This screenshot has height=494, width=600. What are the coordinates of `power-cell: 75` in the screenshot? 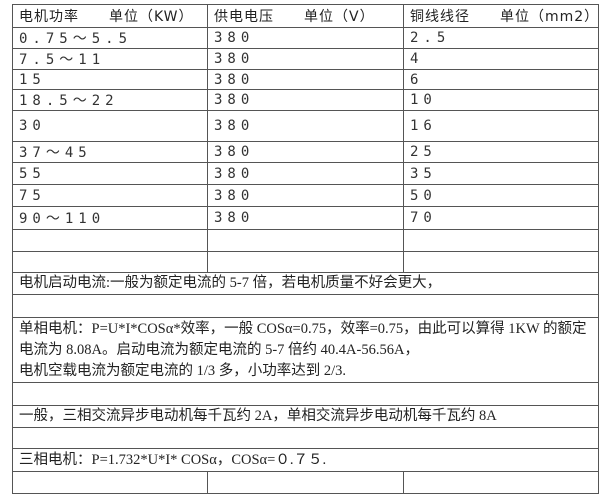 It's located at (110, 195).